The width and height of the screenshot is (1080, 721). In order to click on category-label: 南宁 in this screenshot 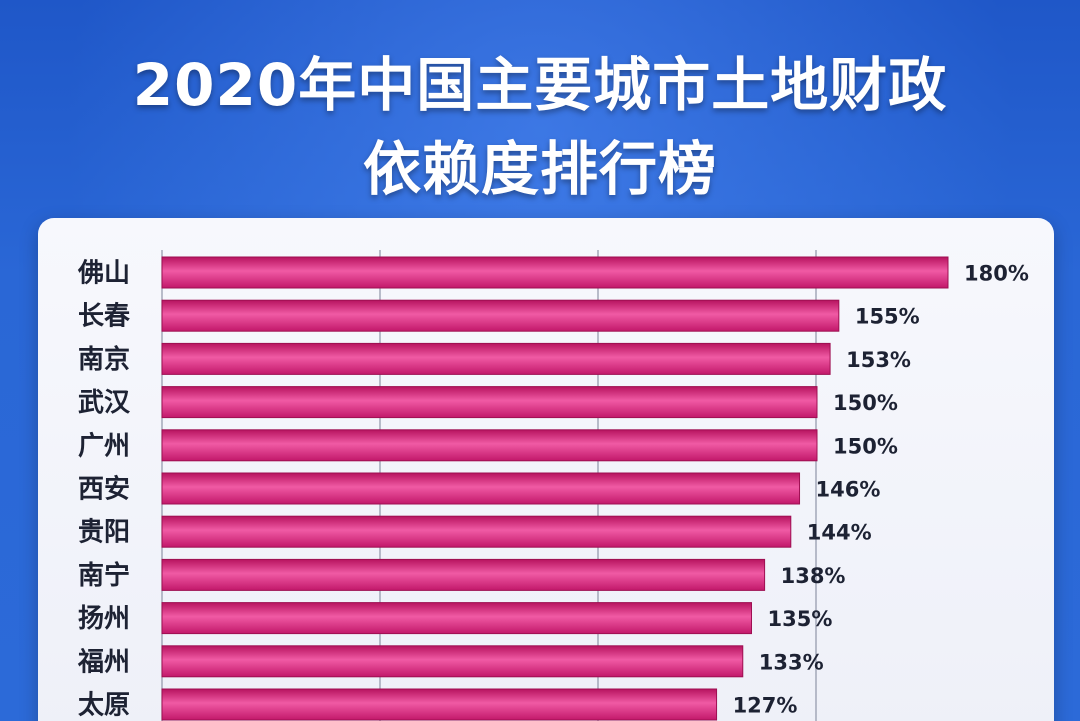, I will do `click(104, 575)`.